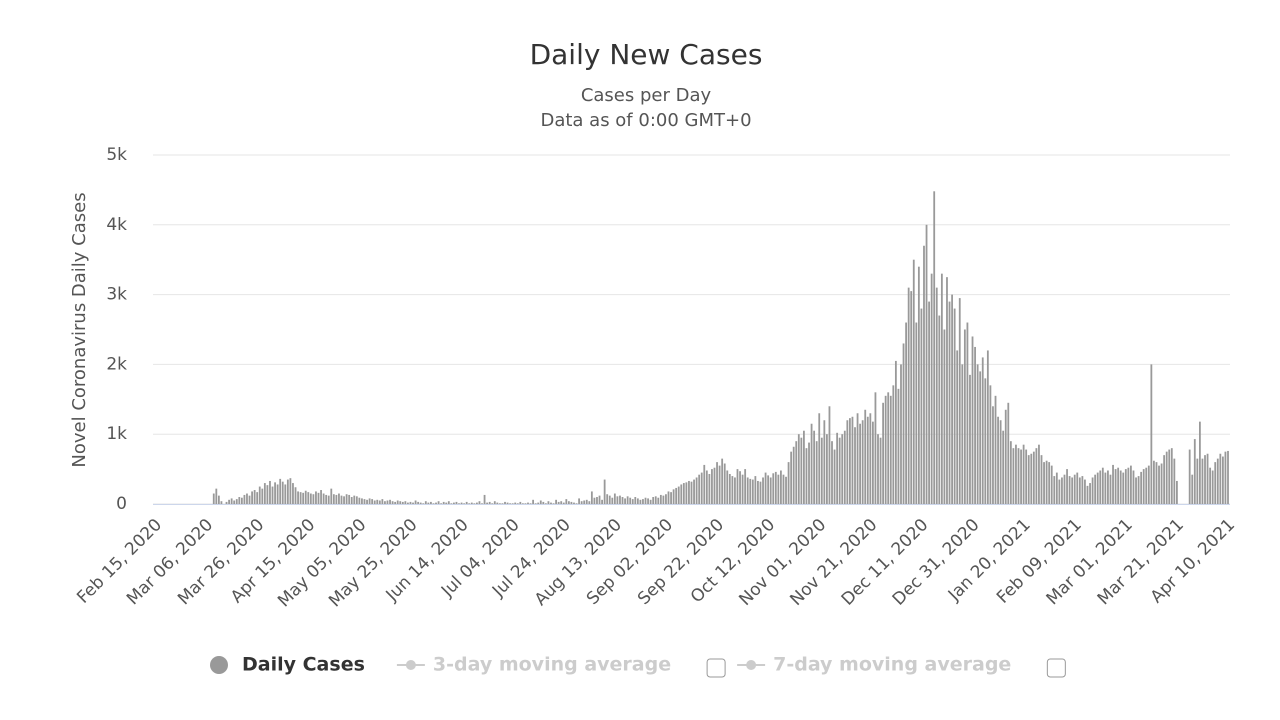 This screenshot has width=1280, height=720. Describe the element at coordinates (219, 665) in the screenshot. I see `legend-symbol` at that location.